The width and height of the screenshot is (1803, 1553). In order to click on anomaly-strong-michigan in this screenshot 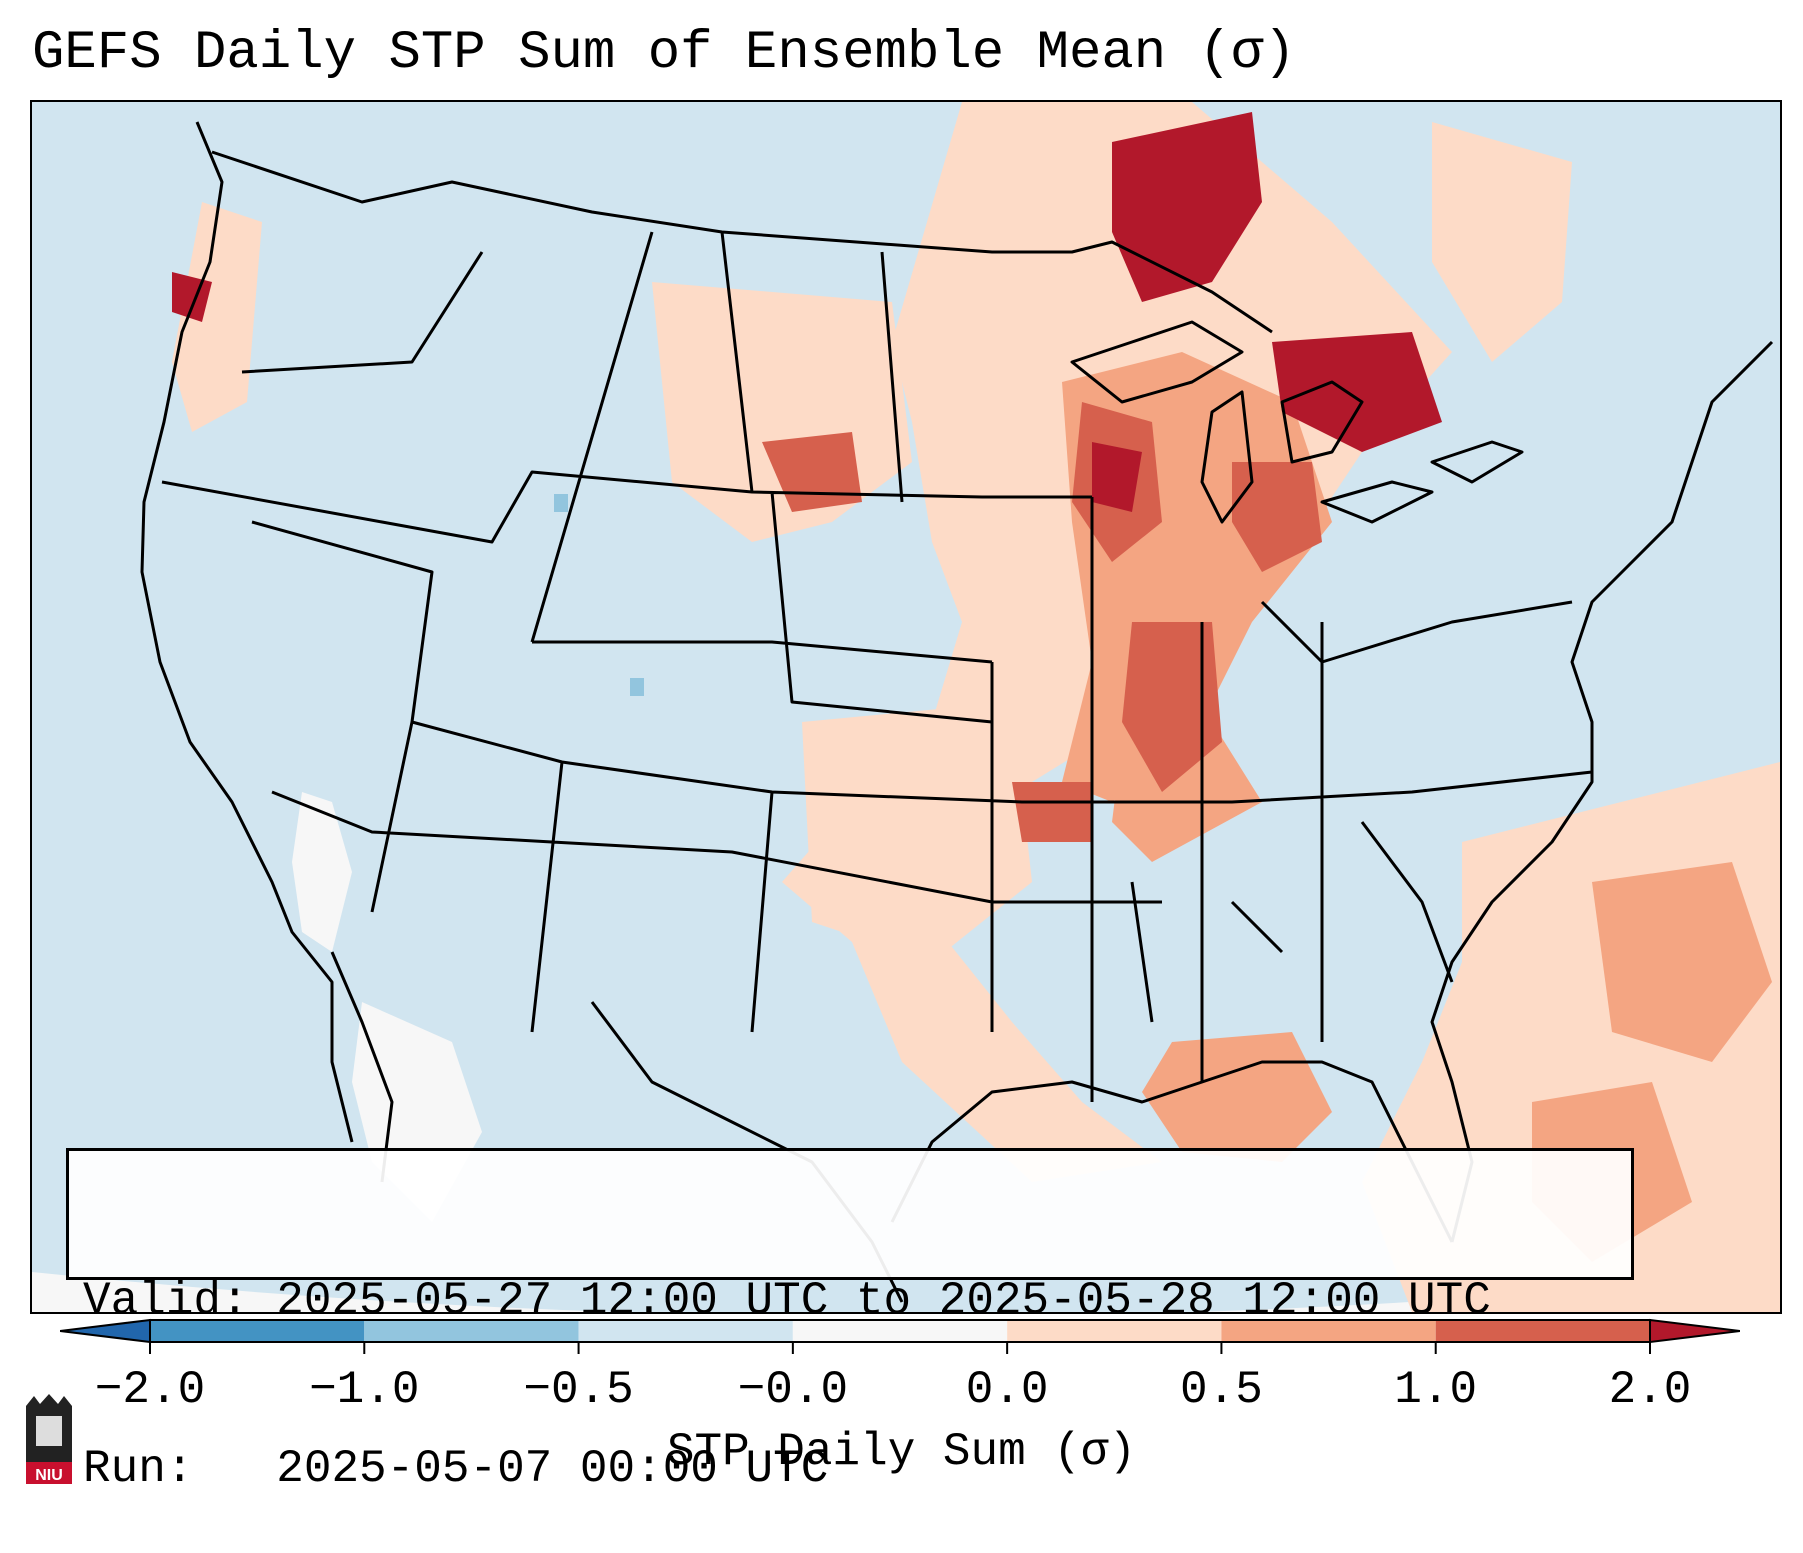, I will do `click(1277, 517)`.